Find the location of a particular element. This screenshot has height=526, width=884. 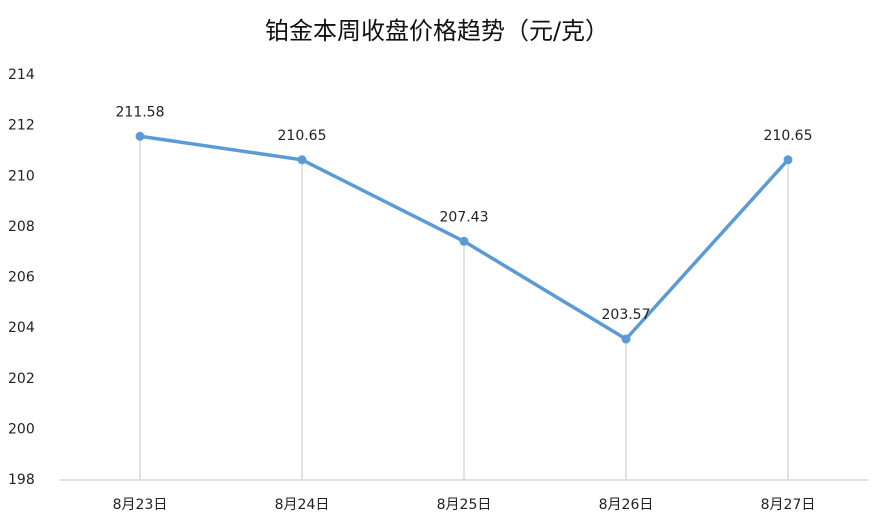

value-label: 211.58 is located at coordinates (140, 112).